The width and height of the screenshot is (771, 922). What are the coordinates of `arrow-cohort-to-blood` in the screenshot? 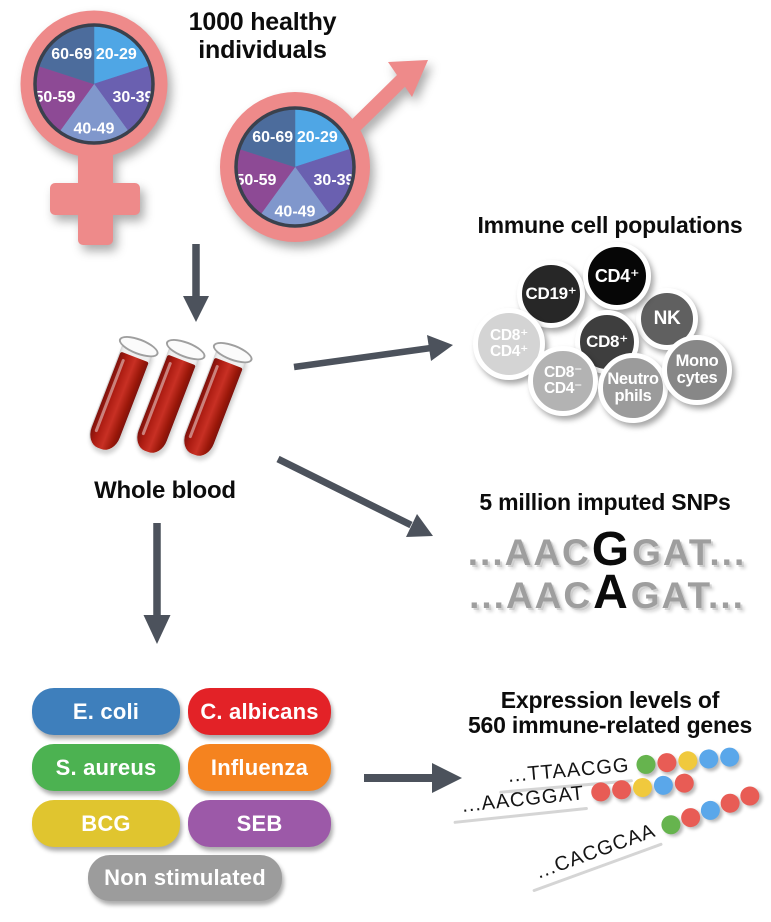 It's located at (196, 283).